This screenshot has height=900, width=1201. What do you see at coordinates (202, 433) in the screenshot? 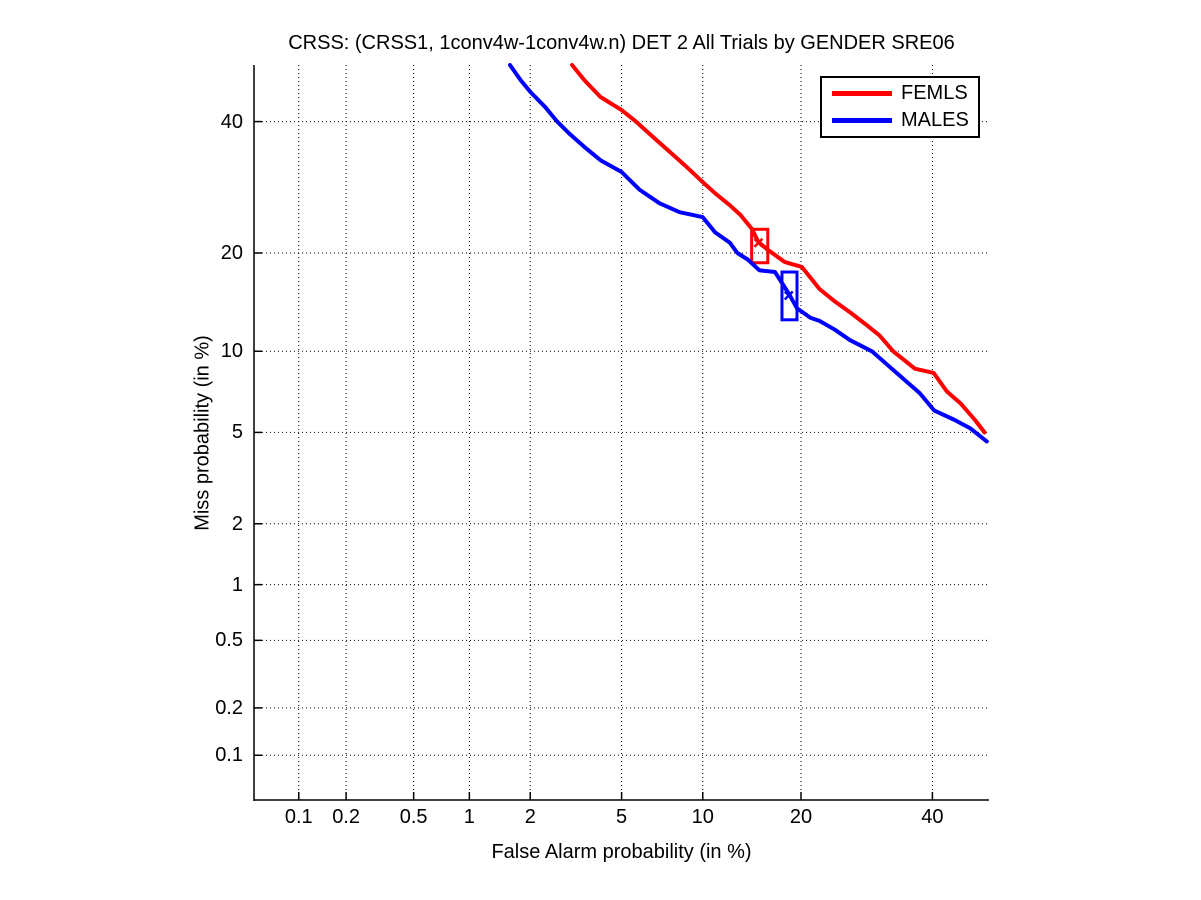
I see `y-axis-label: Miss probability (in %)` at bounding box center [202, 433].